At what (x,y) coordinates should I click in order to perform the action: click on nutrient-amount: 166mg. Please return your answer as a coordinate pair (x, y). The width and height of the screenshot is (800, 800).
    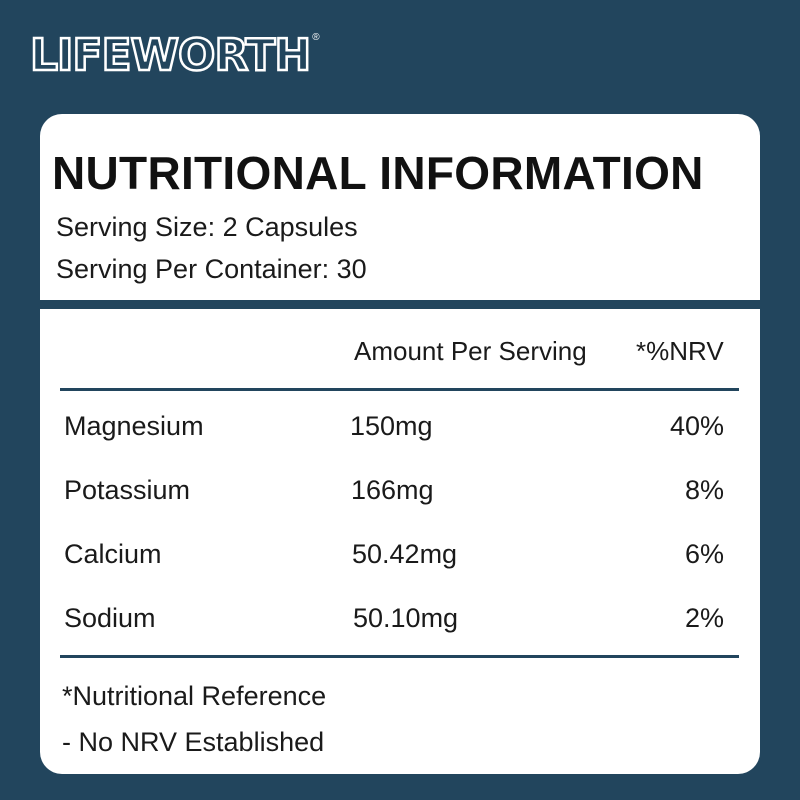
    Looking at the image, I should click on (392, 490).